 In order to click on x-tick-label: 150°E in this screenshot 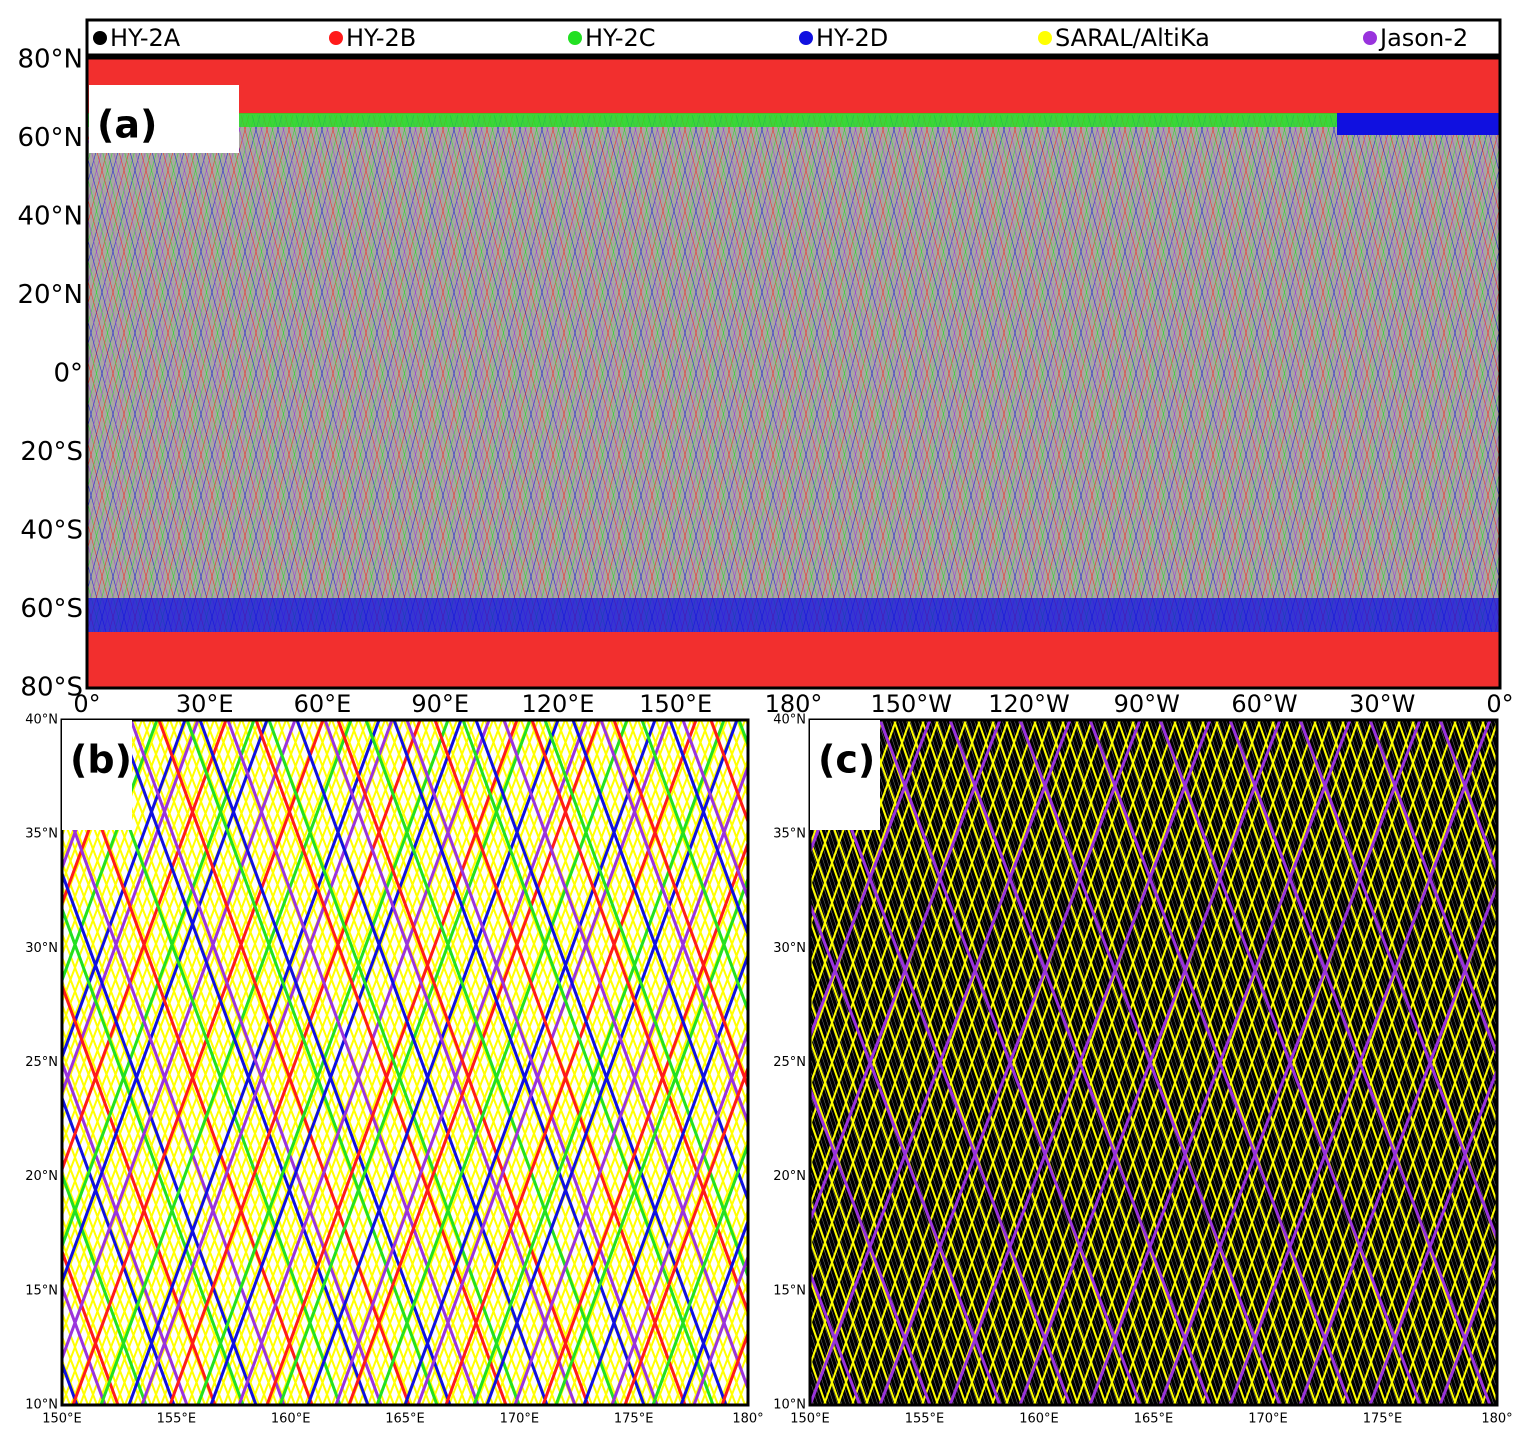, I will do `click(810, 1419)`.